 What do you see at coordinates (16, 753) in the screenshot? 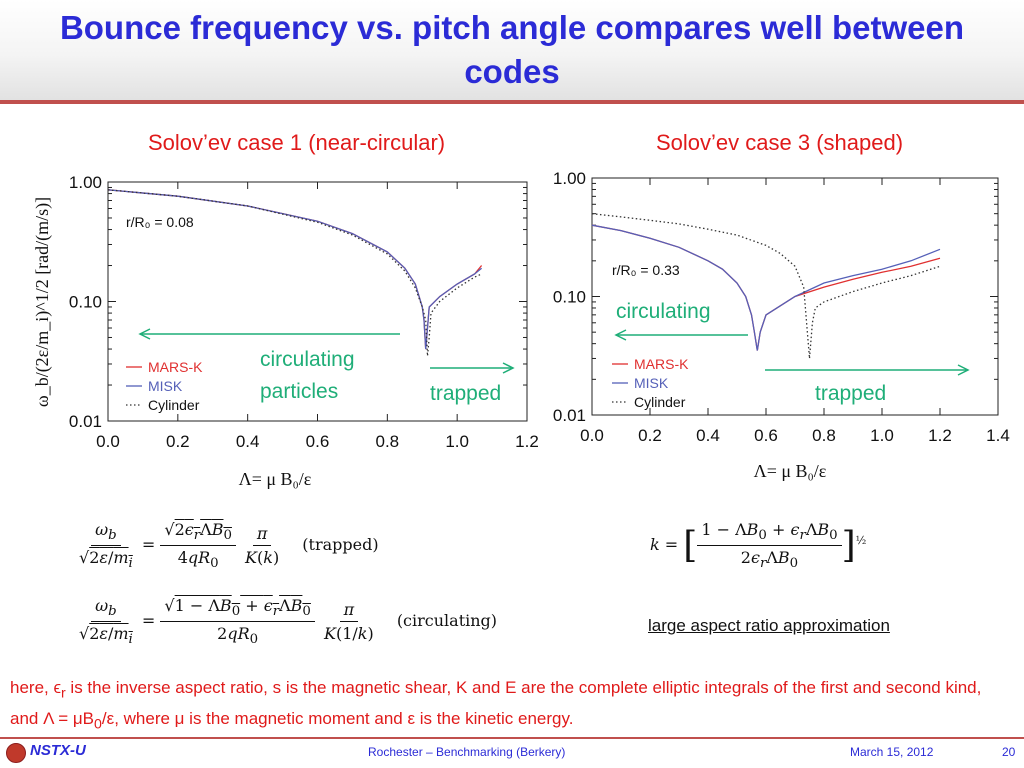
I see `nstx-logo-icon` at bounding box center [16, 753].